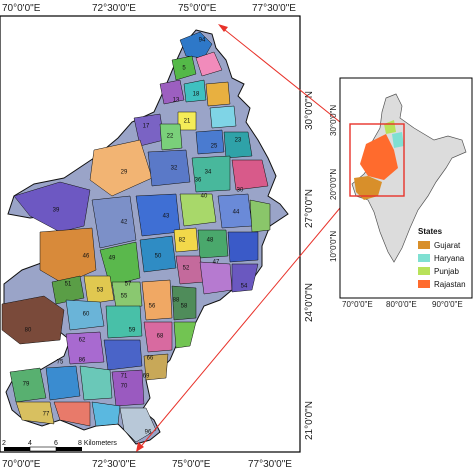 This screenshot has width=474, height=474. I want to click on region-label: 32, so click(174, 169).